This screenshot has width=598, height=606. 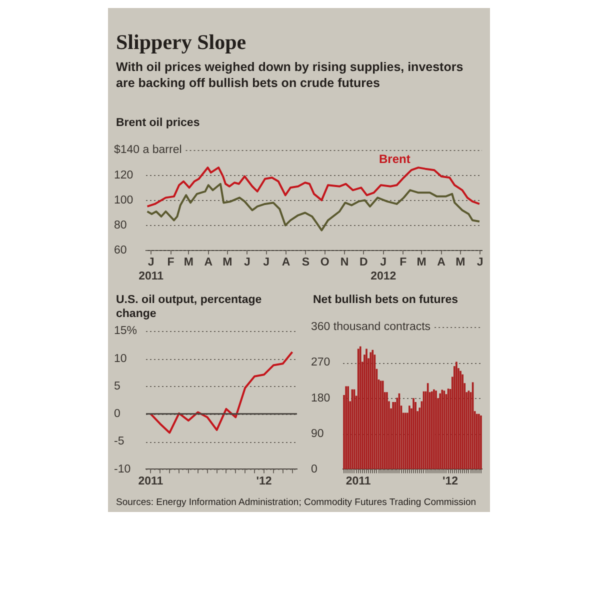 I want to click on y-tick-label: 180, so click(x=320, y=398).